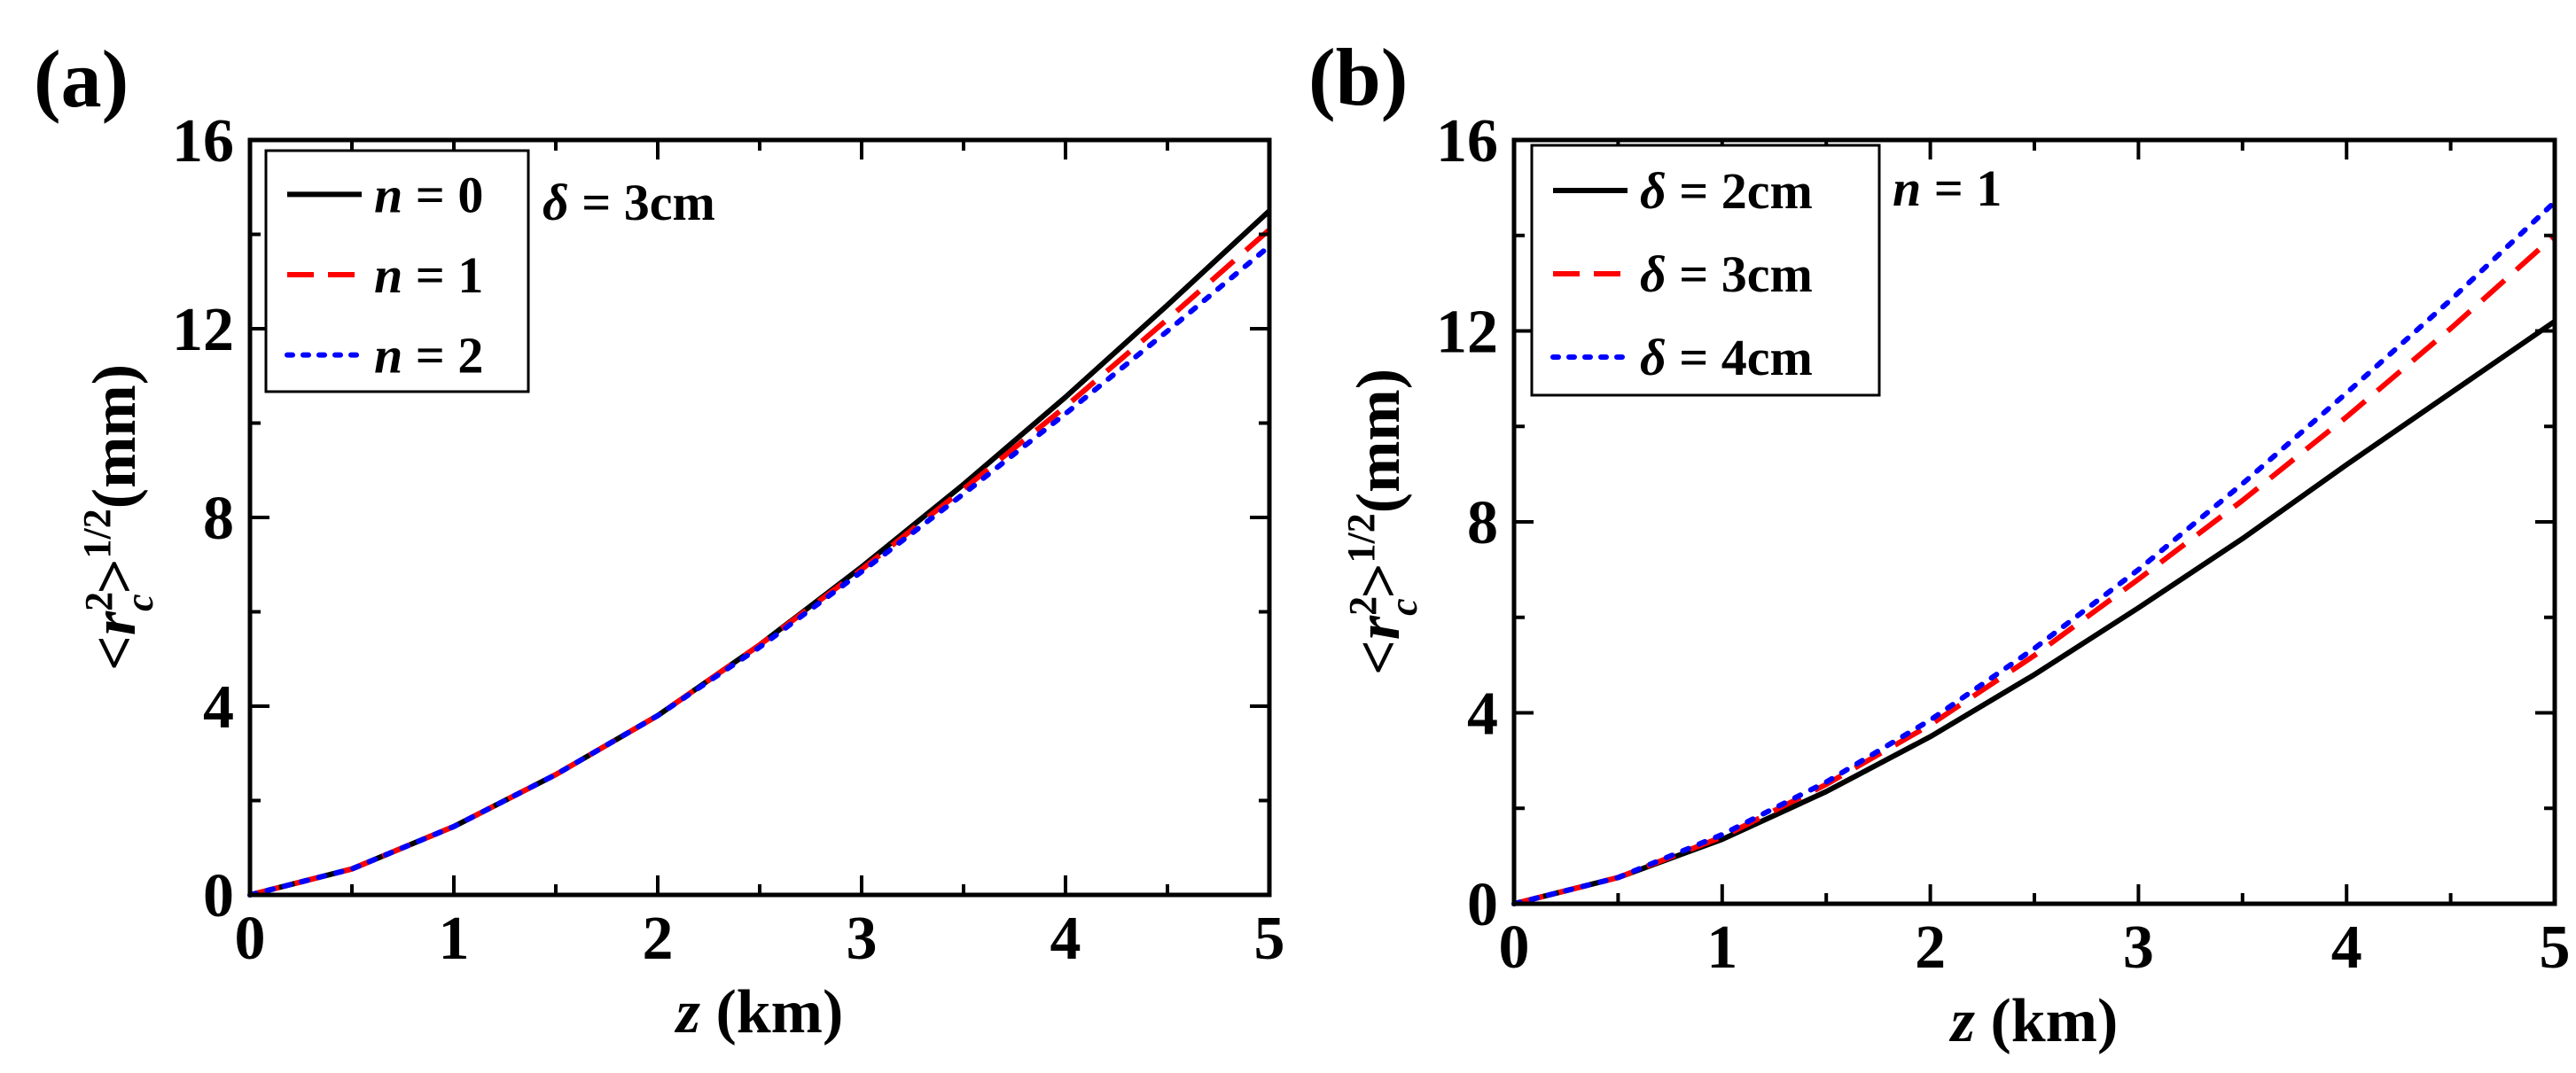 Image resolution: width=2576 pixels, height=1073 pixels. What do you see at coordinates (442, 275) in the screenshot?
I see `legend-value: = 1` at bounding box center [442, 275].